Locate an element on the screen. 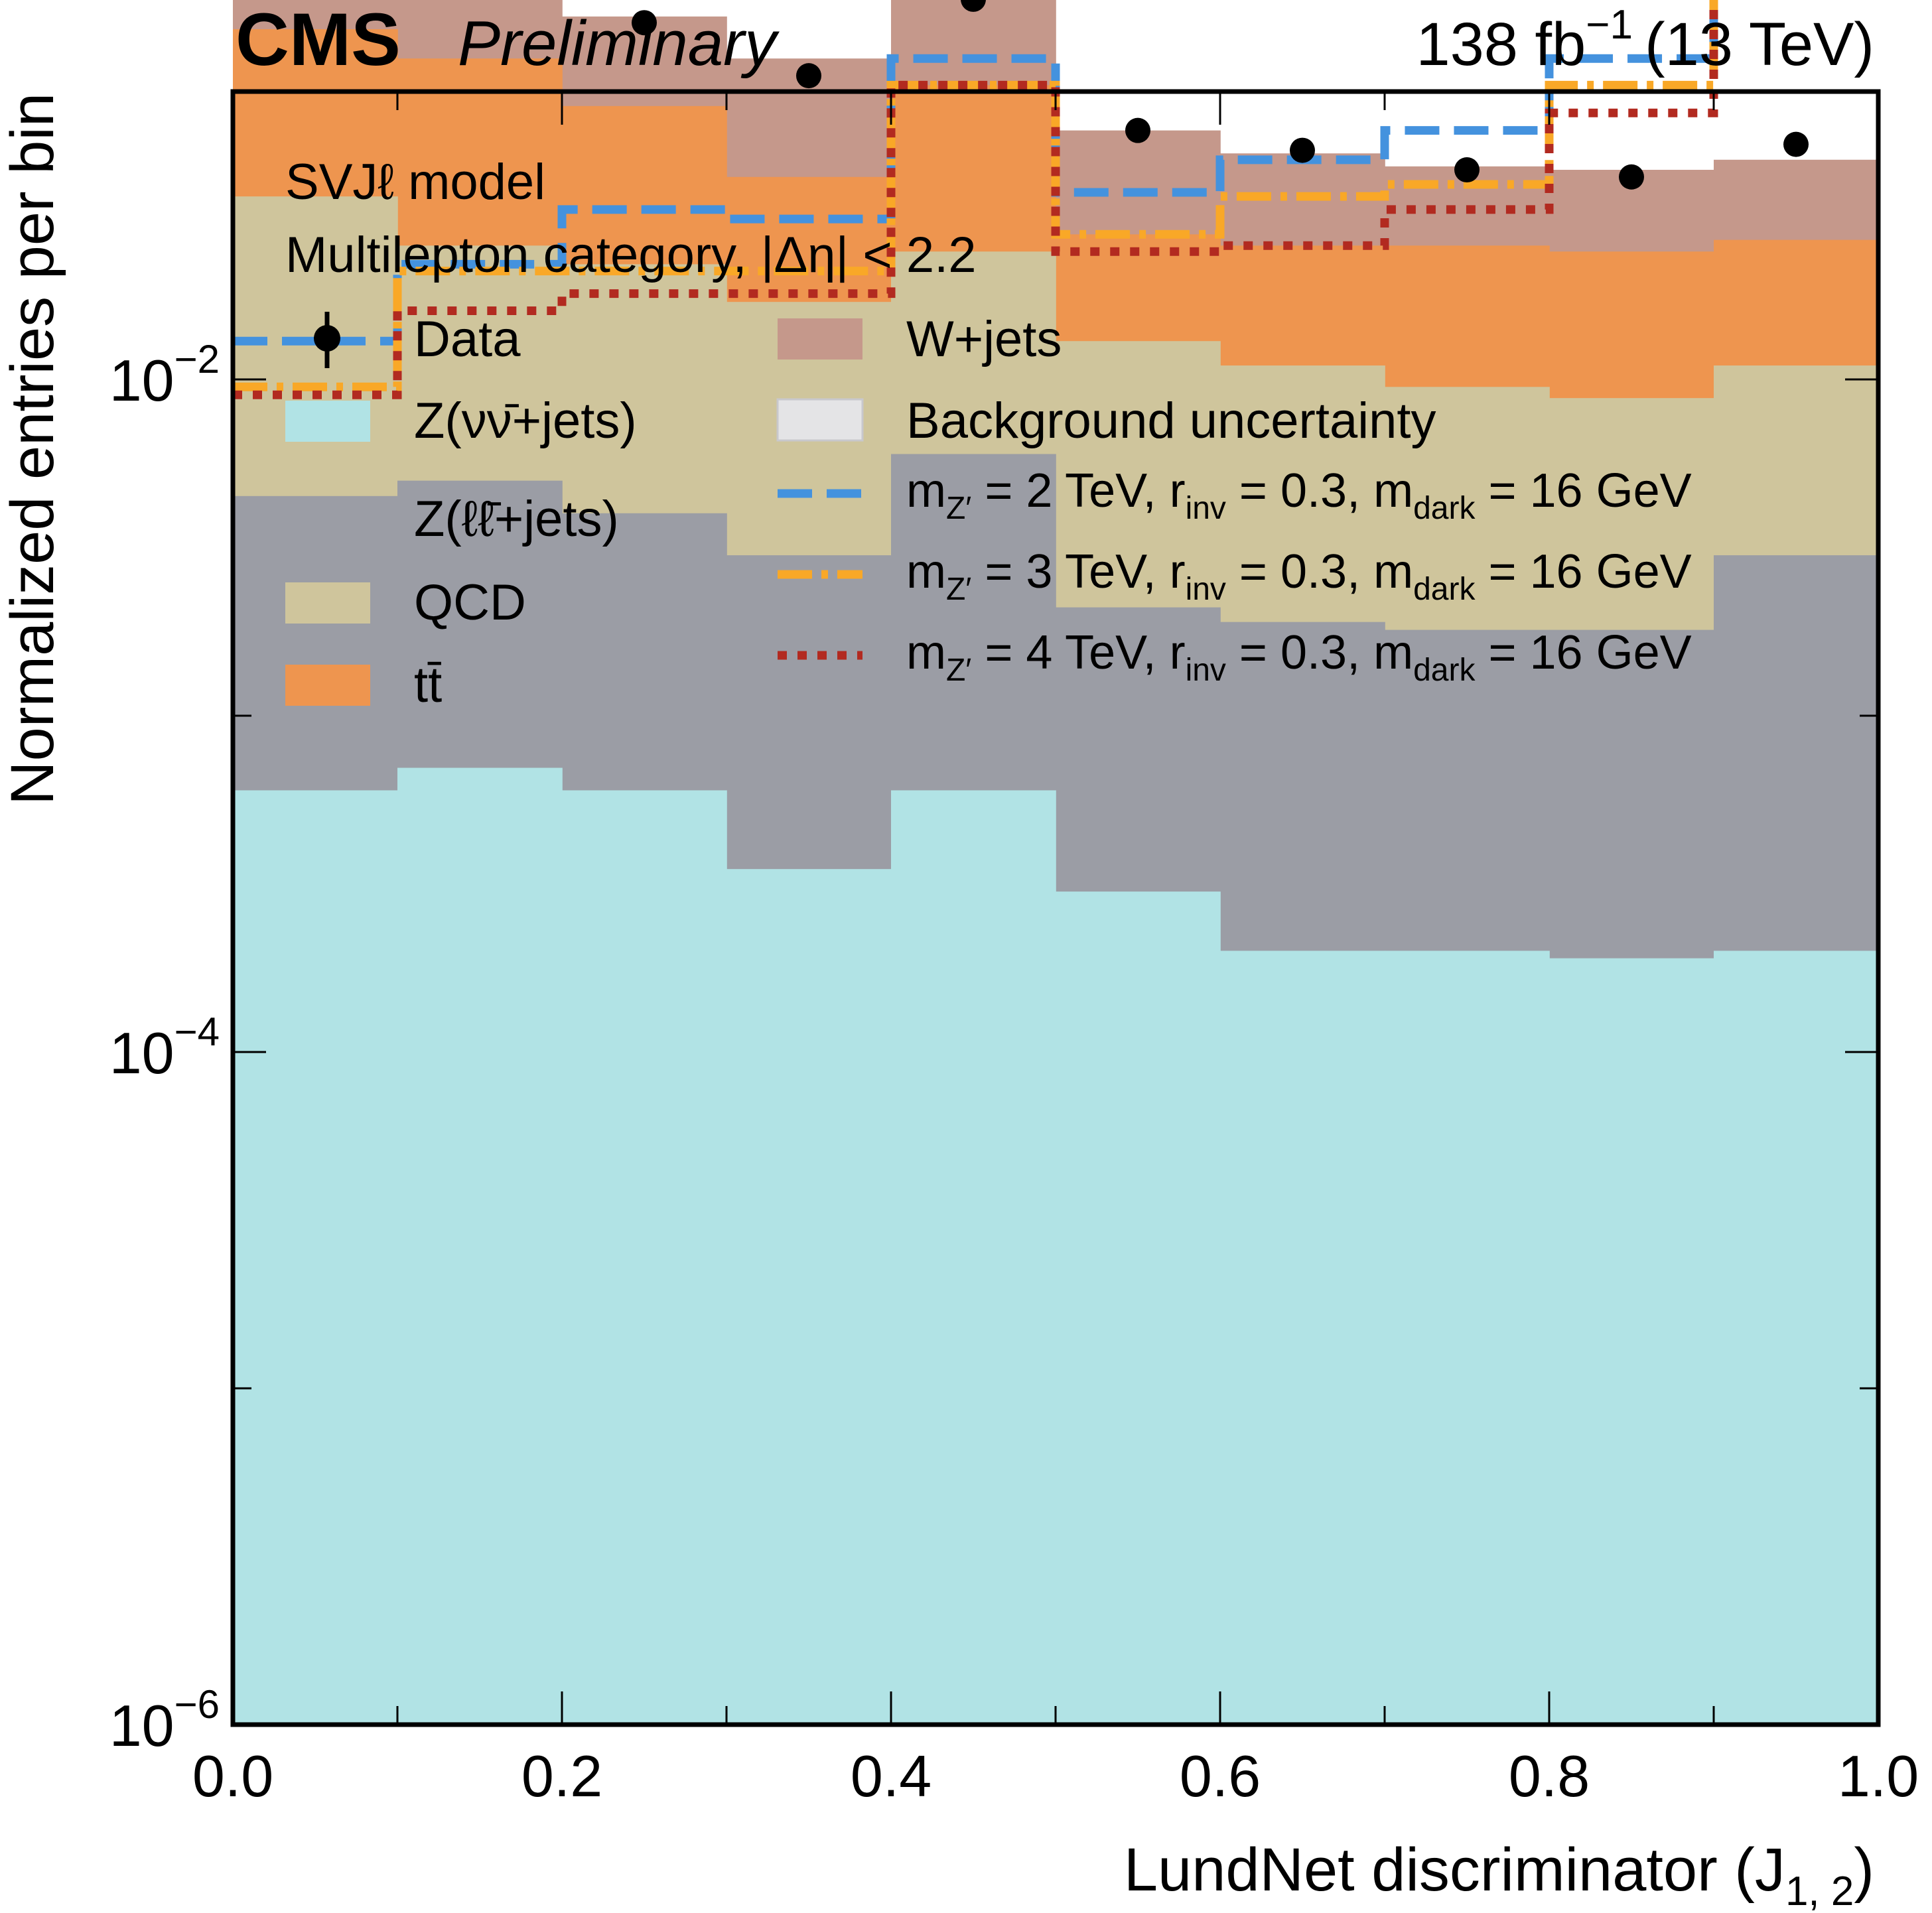  legend-wjets-label: W+jets is located at coordinates (984, 339).